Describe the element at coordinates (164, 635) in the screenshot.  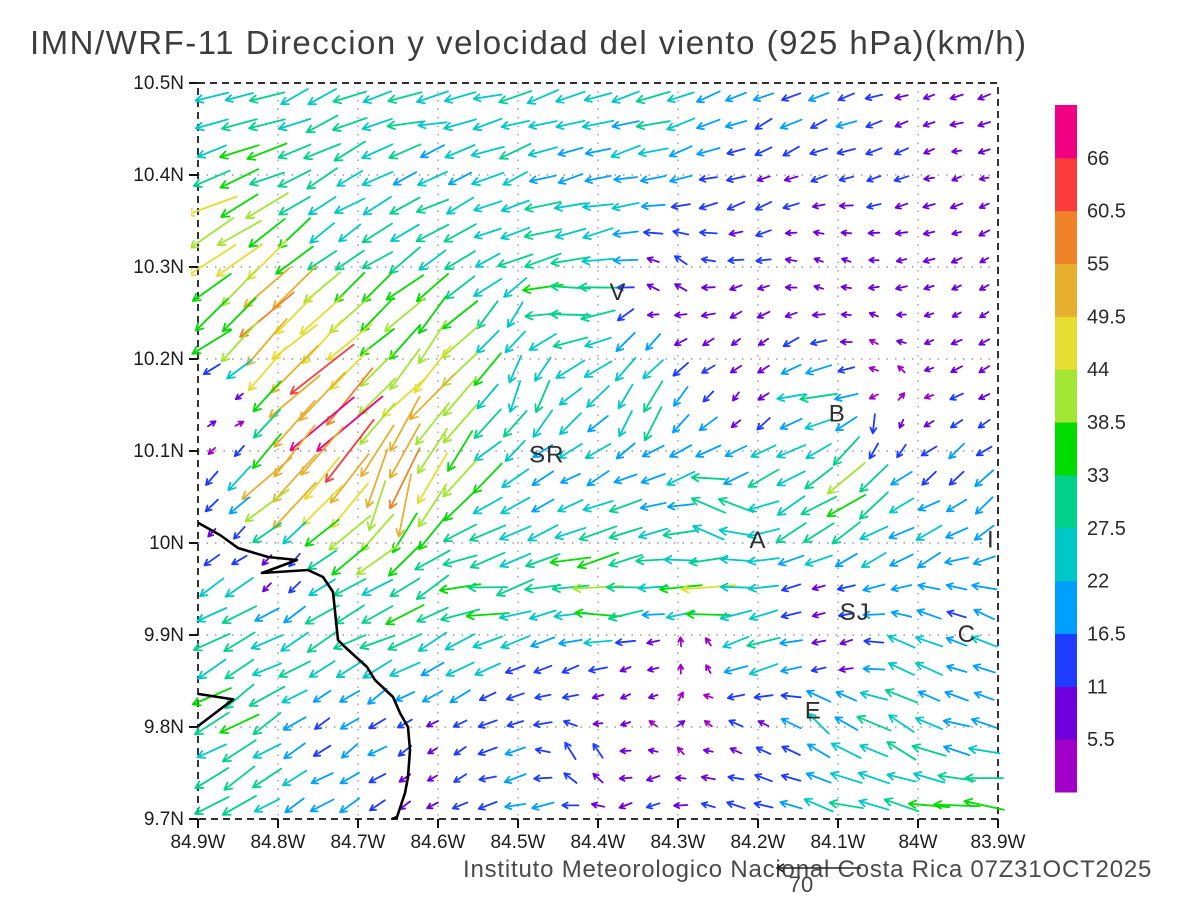
I see `lat-tick-label: 9.9N` at that location.